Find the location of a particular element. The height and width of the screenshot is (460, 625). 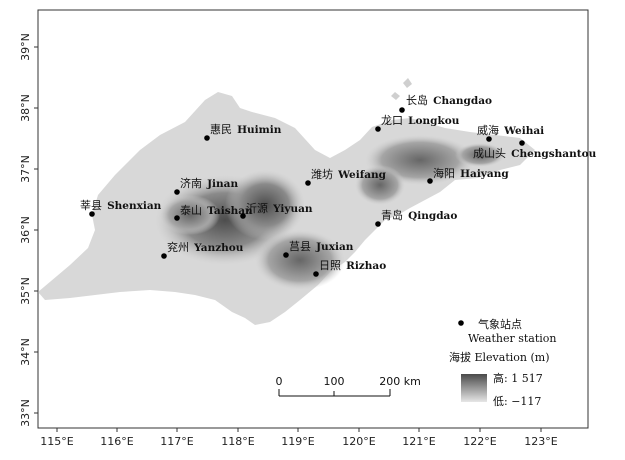

svg-text: 潍坊 Weifang is located at coordinates (349, 172).